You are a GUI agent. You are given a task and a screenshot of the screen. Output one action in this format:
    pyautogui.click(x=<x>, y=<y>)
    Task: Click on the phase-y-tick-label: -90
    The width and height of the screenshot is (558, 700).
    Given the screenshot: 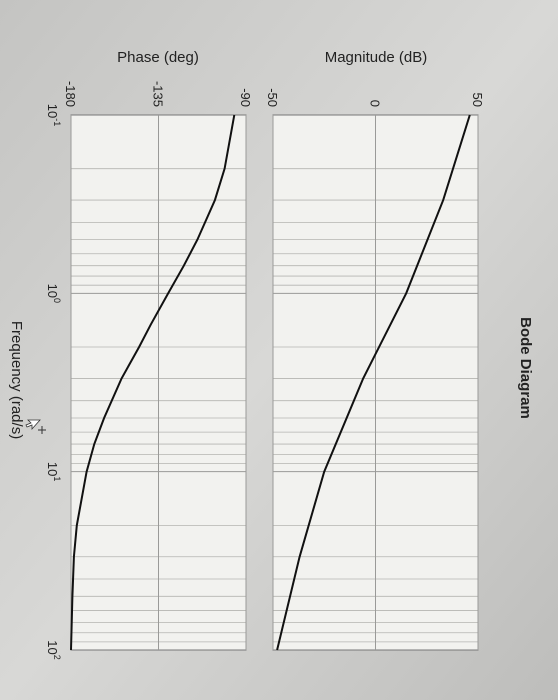 What is the action you would take?
    pyautogui.click(x=245, y=97)
    